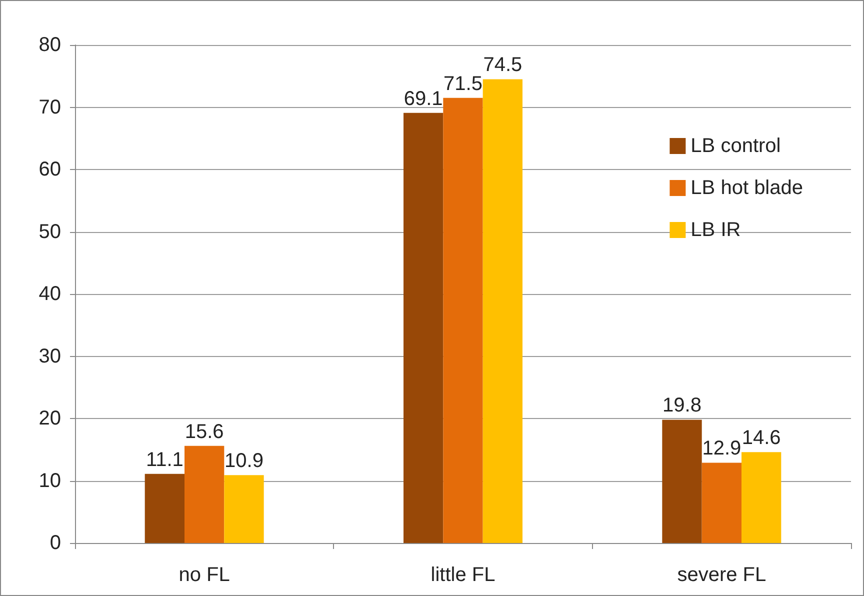 The height and width of the screenshot is (596, 864). What do you see at coordinates (735, 146) in the screenshot?
I see `legend-label: LB control` at bounding box center [735, 146].